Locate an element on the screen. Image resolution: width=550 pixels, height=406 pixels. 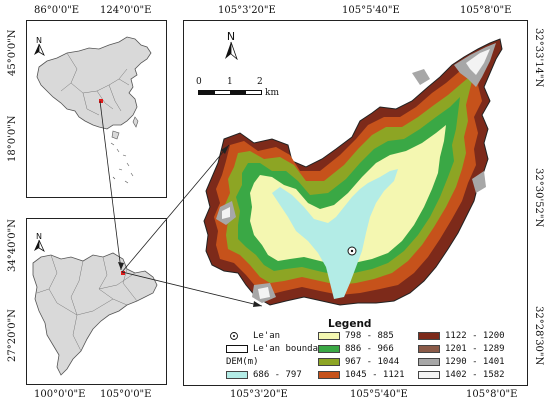
lean-point-marker is located at coordinates (352, 251).